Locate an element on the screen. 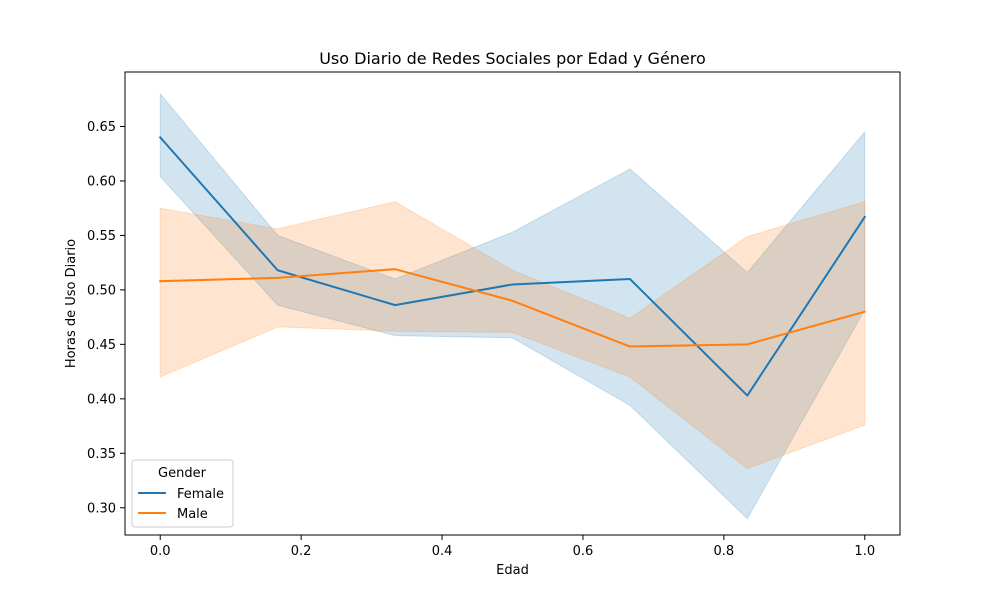  series-line-male is located at coordinates (513, 308).